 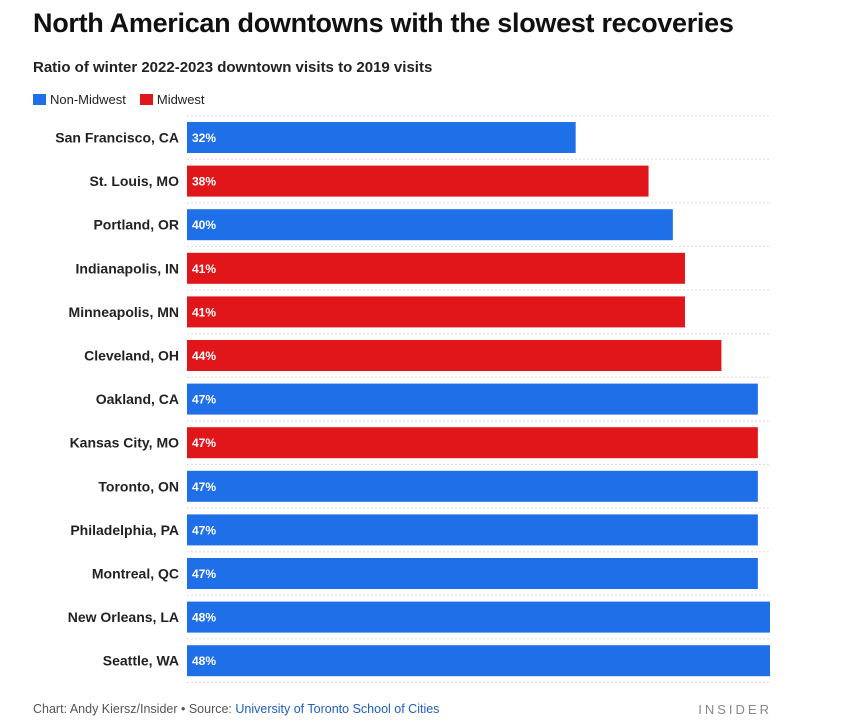 What do you see at coordinates (136, 225) in the screenshot?
I see `category-label: Portland, OR` at bounding box center [136, 225].